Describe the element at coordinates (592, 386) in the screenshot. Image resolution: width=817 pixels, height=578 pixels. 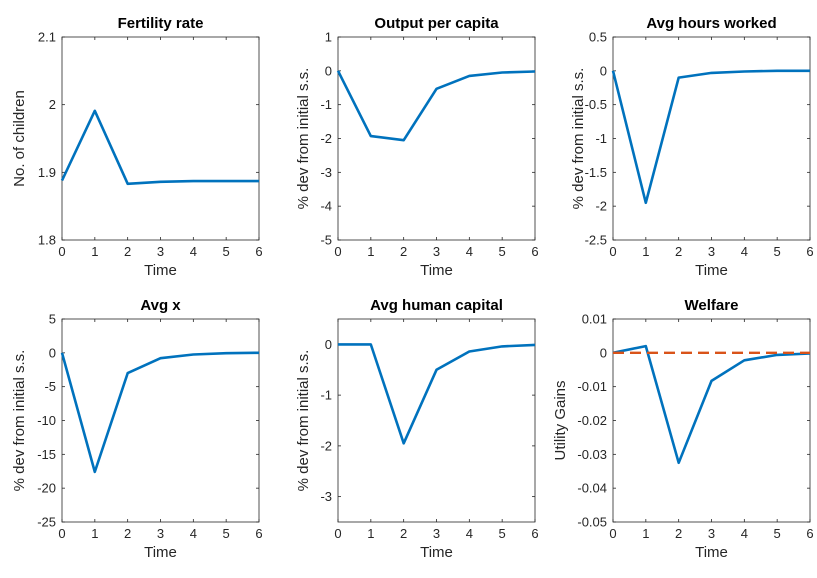
I see `y-tick-label: -0.01` at that location.